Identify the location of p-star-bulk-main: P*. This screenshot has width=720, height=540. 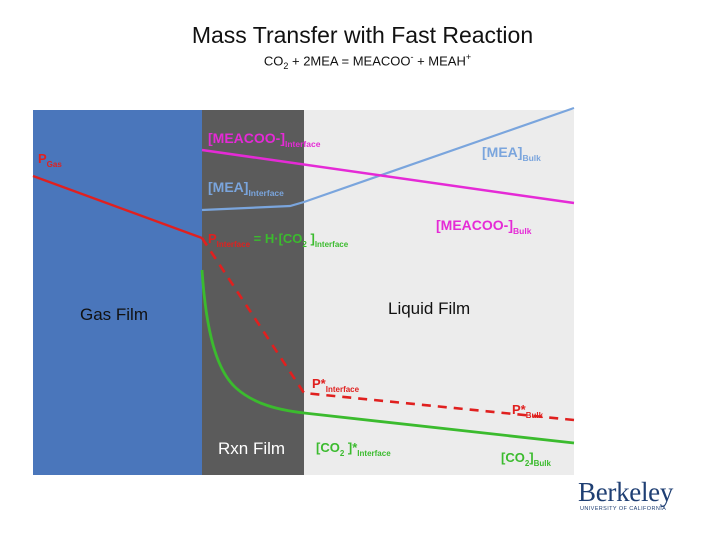
(519, 409).